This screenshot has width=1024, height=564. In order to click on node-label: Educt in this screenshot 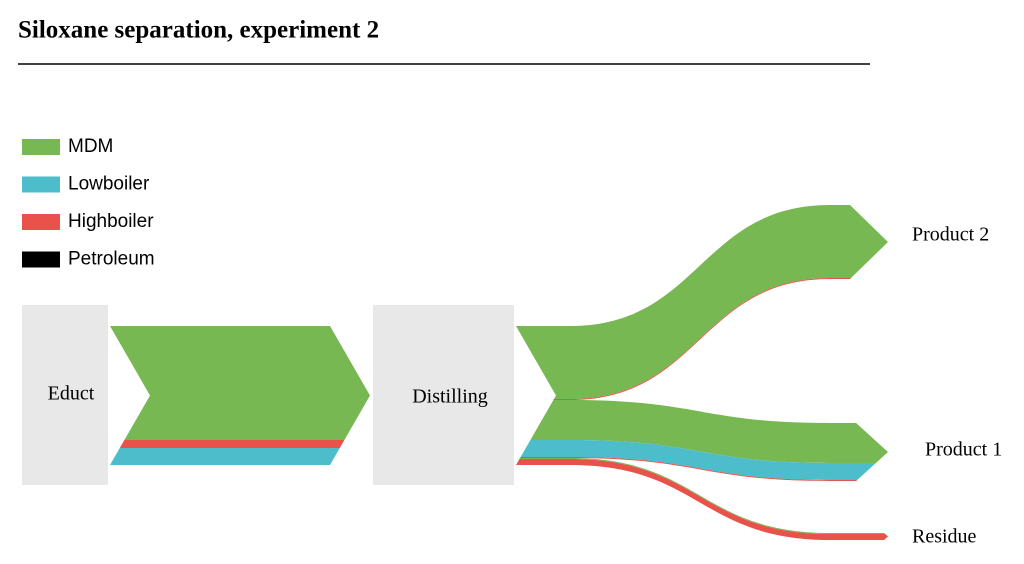, I will do `click(71, 394)`.